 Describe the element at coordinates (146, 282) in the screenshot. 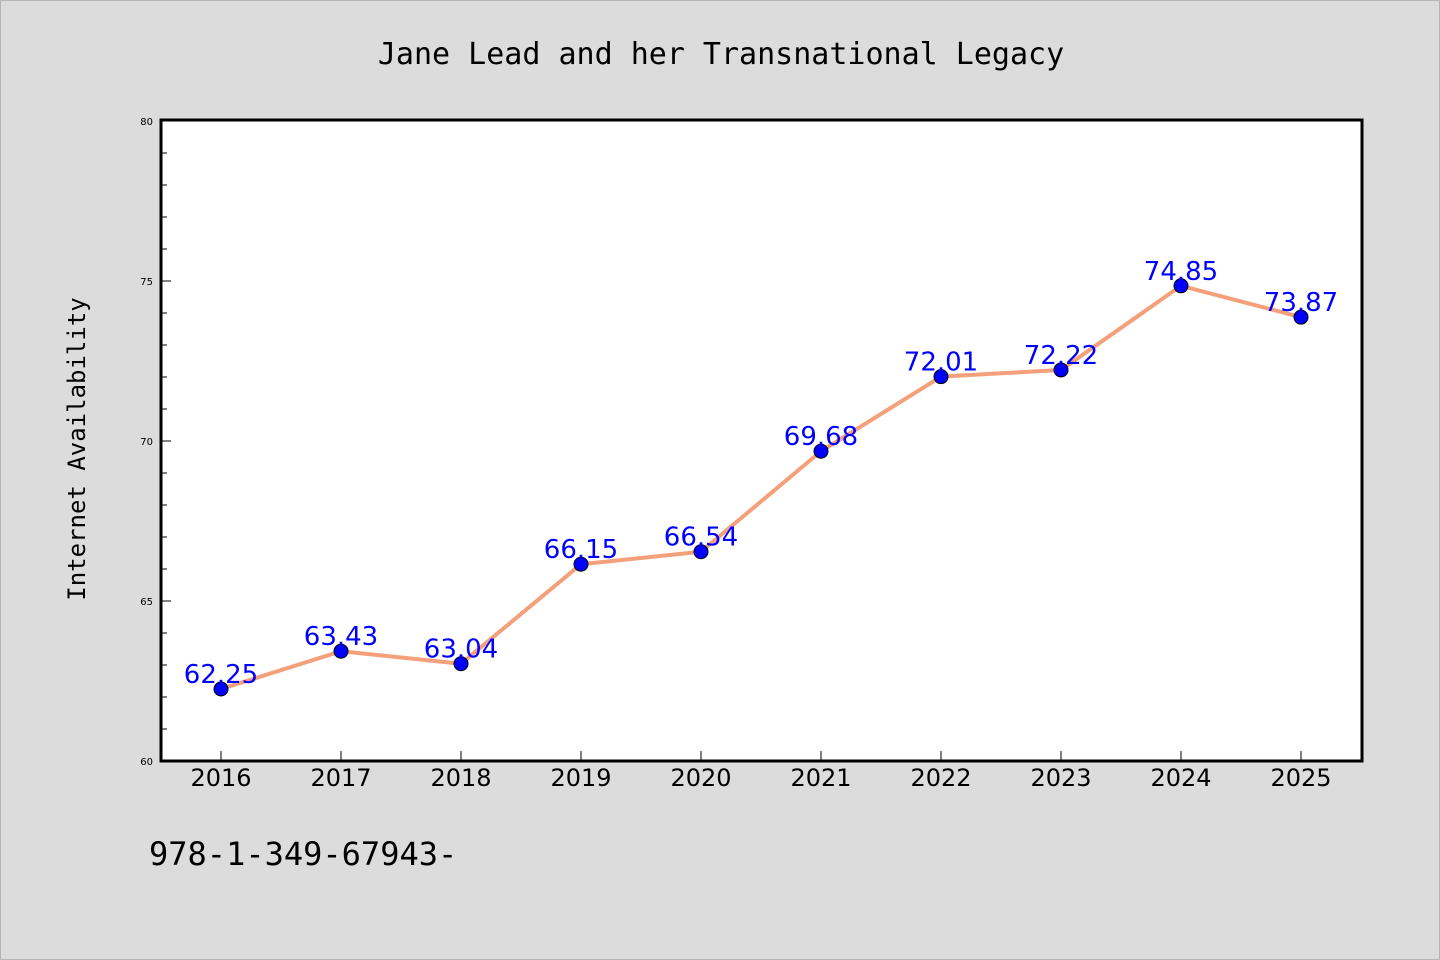

I see `y-tick-label: 75` at that location.